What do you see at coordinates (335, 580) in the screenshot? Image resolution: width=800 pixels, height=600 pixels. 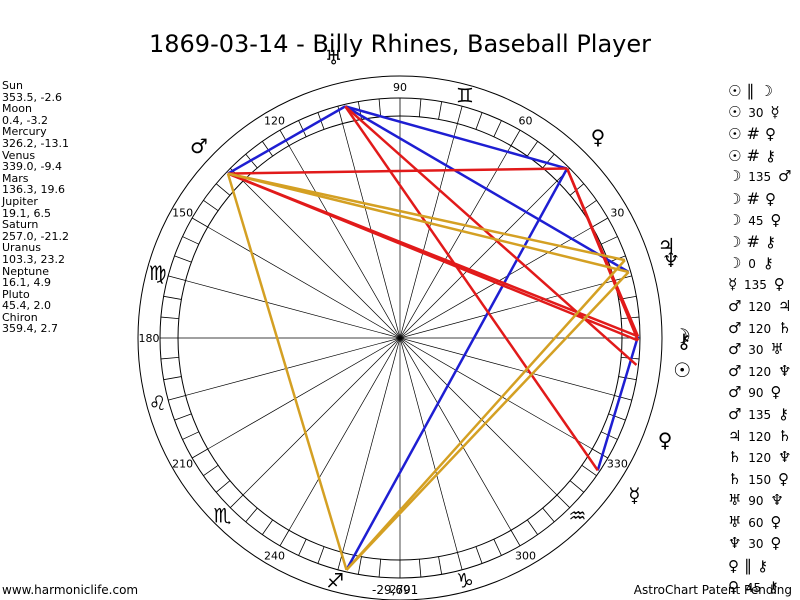 I see `zodiac-sign-icon: ♐` at bounding box center [335, 580].